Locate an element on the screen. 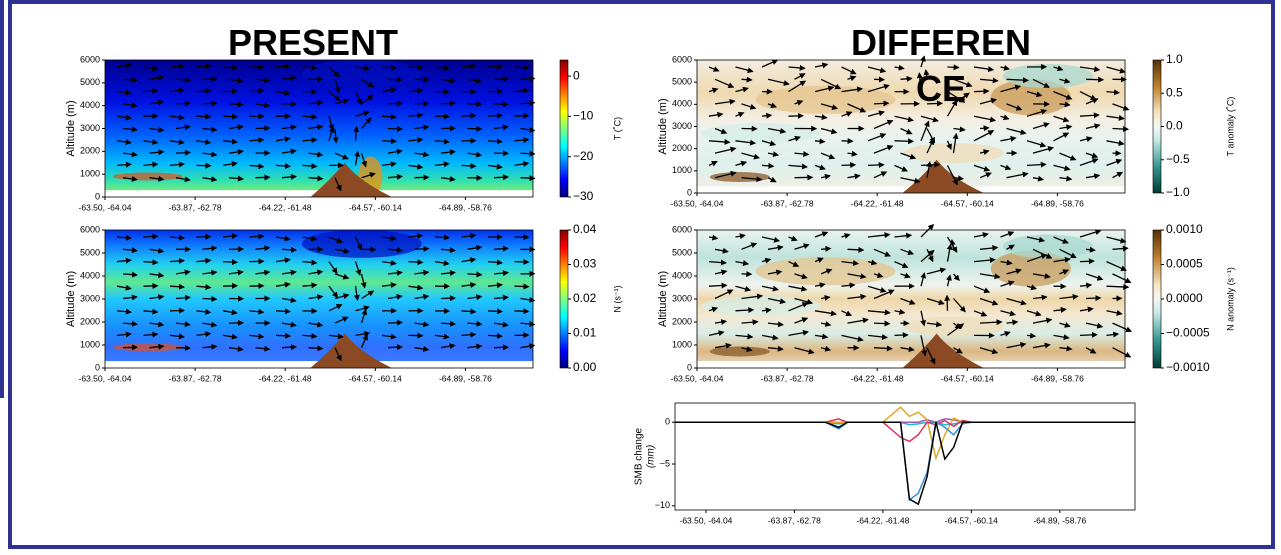 The width and height of the screenshot is (1281, 555). colorbar-tick-label: −30 is located at coordinates (583, 196).